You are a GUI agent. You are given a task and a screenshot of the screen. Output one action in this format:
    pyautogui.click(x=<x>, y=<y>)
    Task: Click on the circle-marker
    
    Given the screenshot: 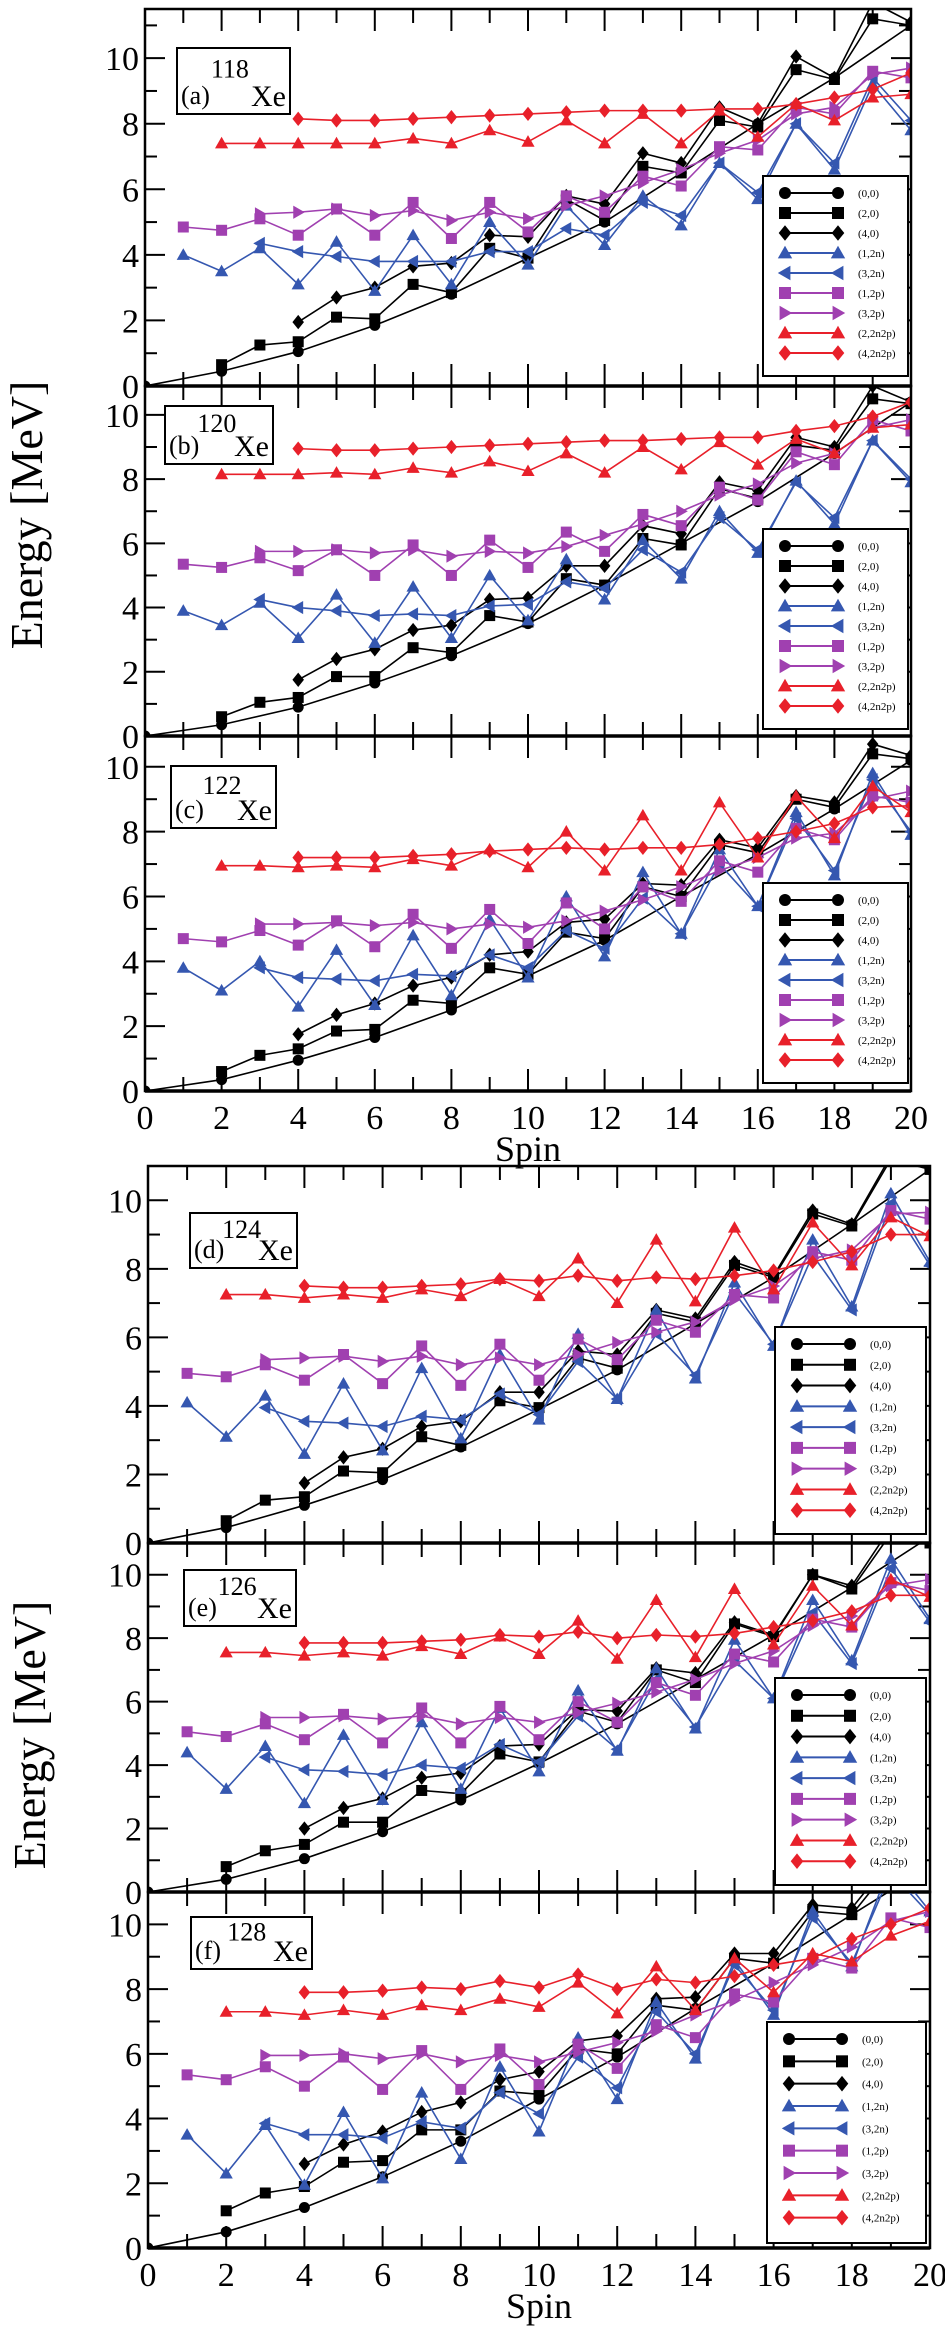 What is the action you would take?
    pyautogui.click(x=226, y=2232)
    